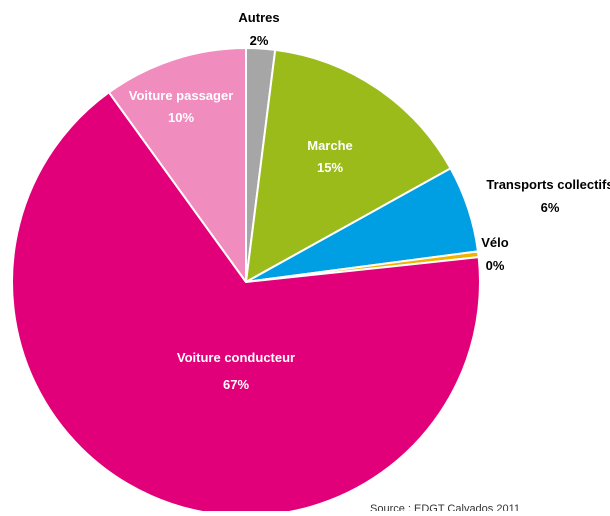 The image size is (610, 516). Describe the element at coordinates (177, 165) in the screenshot. I see `pie-slice-voiture-passager` at that location.